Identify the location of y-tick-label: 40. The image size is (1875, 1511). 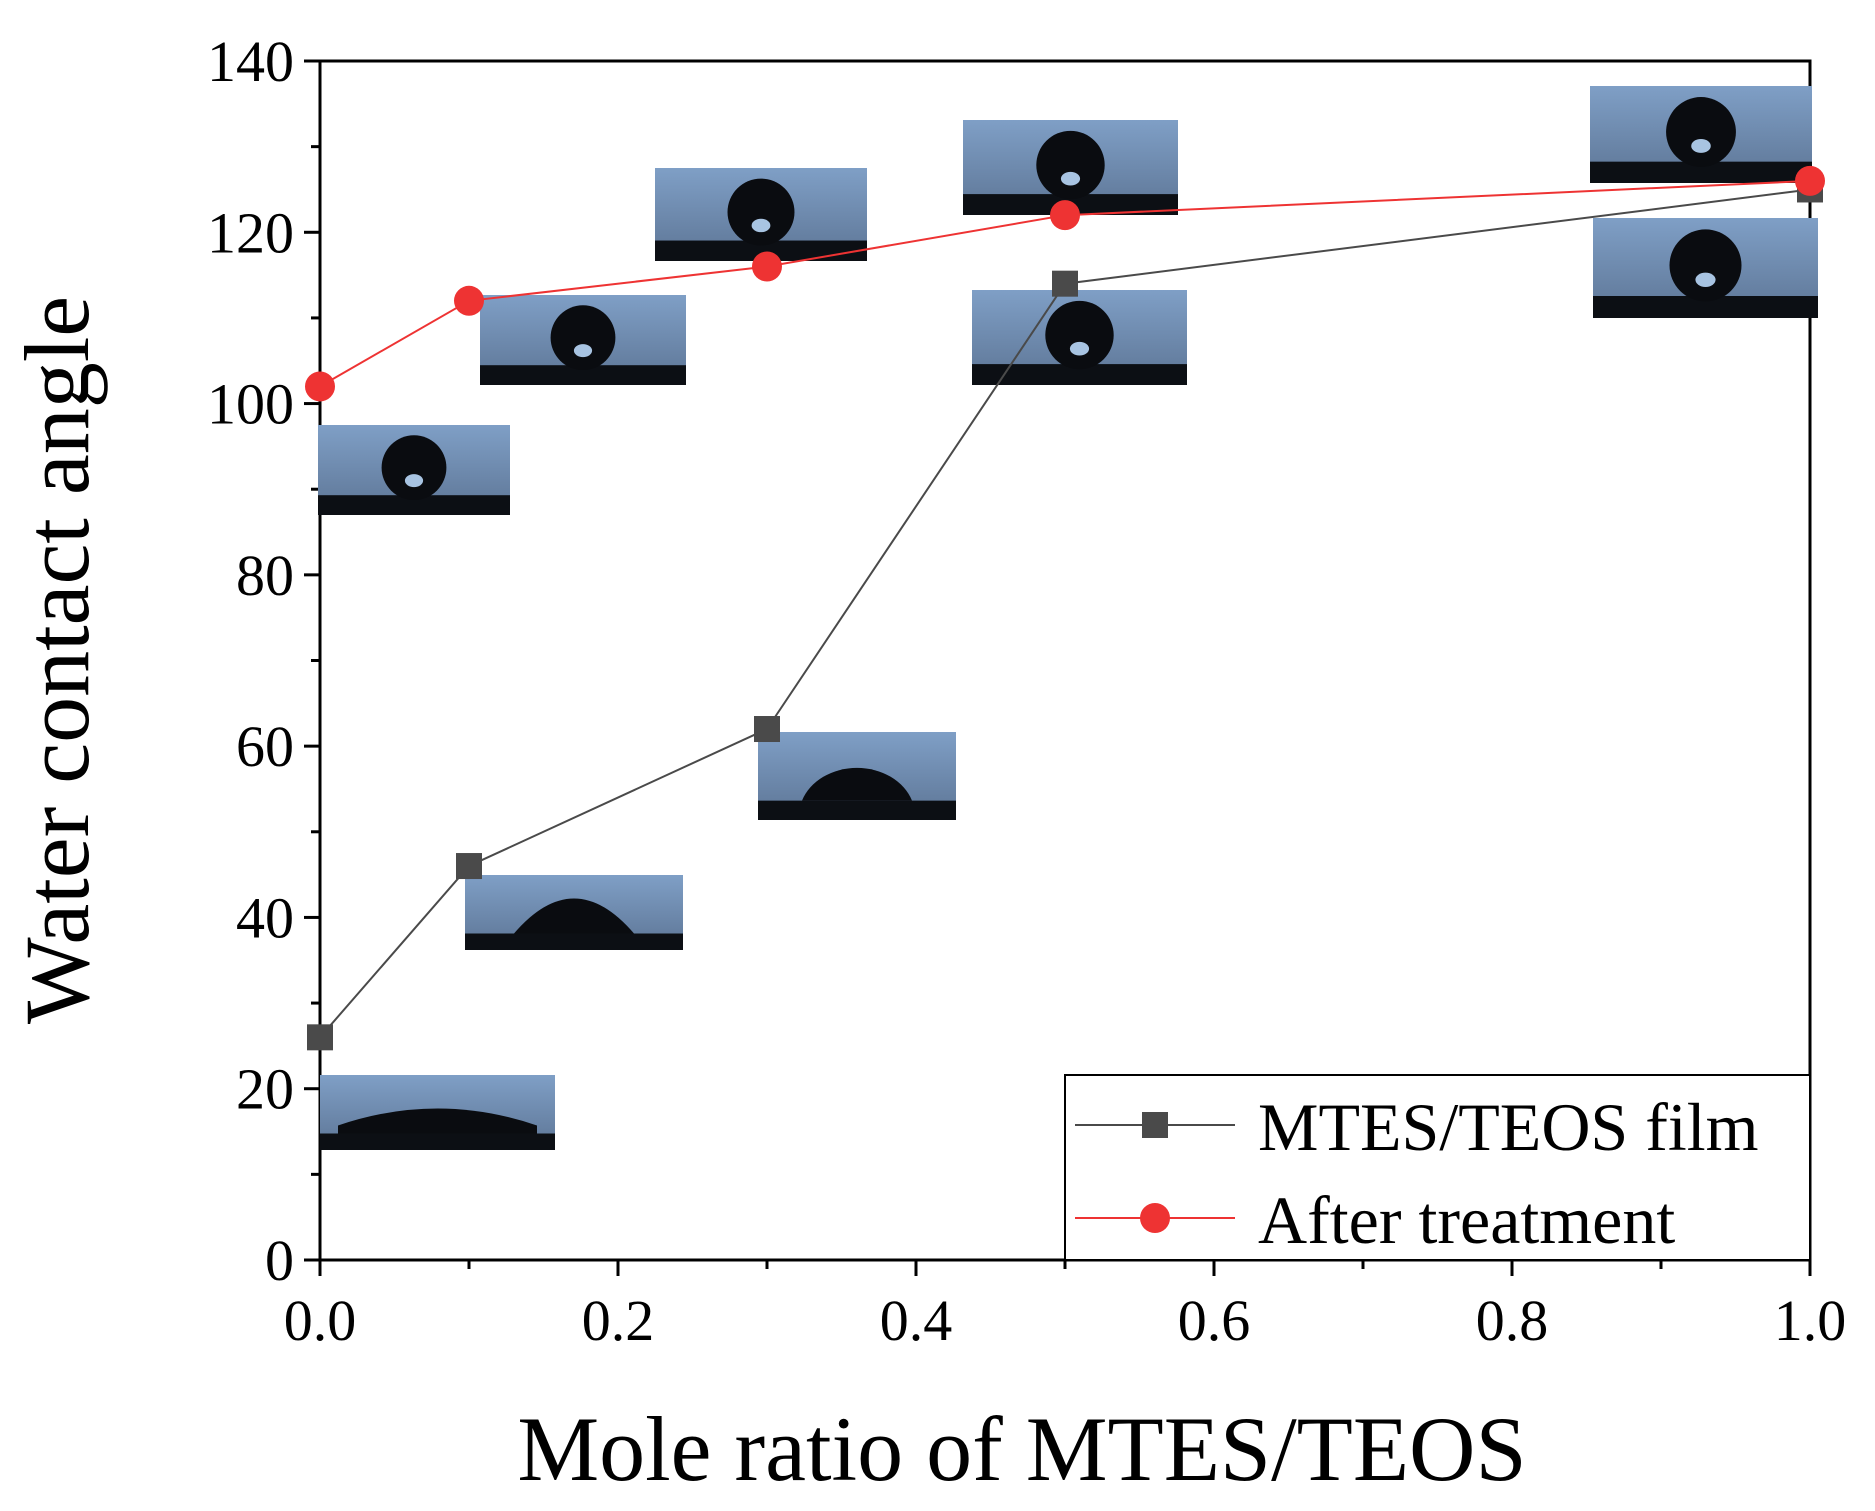
(265, 917).